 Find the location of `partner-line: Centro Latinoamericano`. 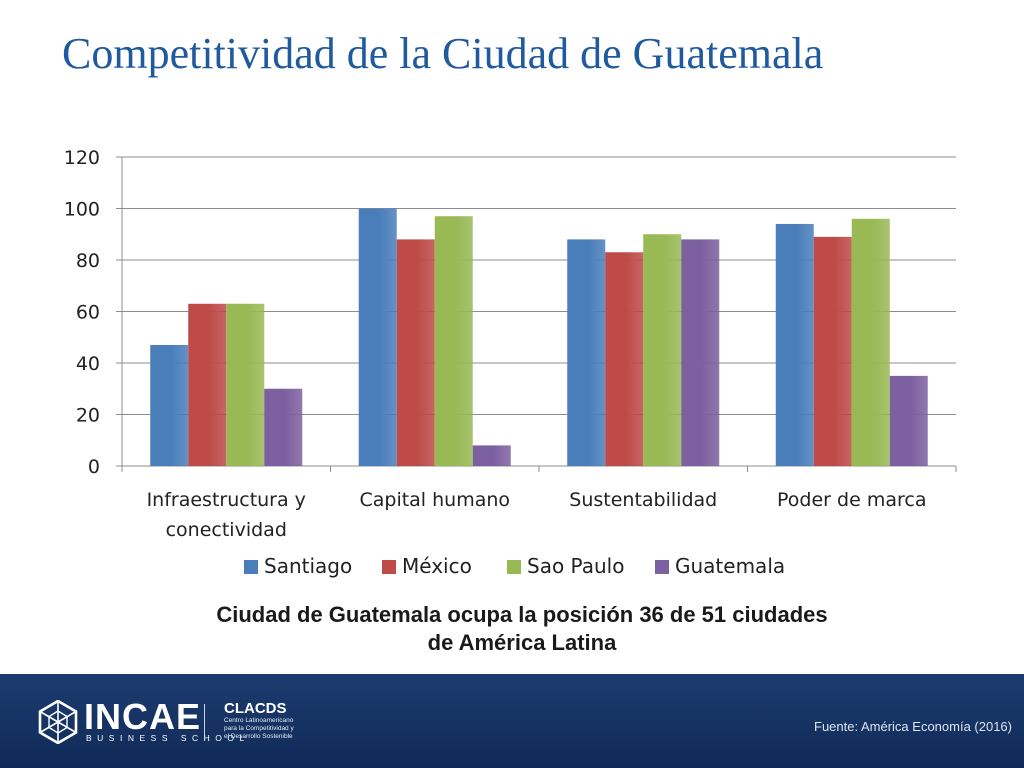

partner-line: Centro Latinoamericano is located at coordinates (259, 720).